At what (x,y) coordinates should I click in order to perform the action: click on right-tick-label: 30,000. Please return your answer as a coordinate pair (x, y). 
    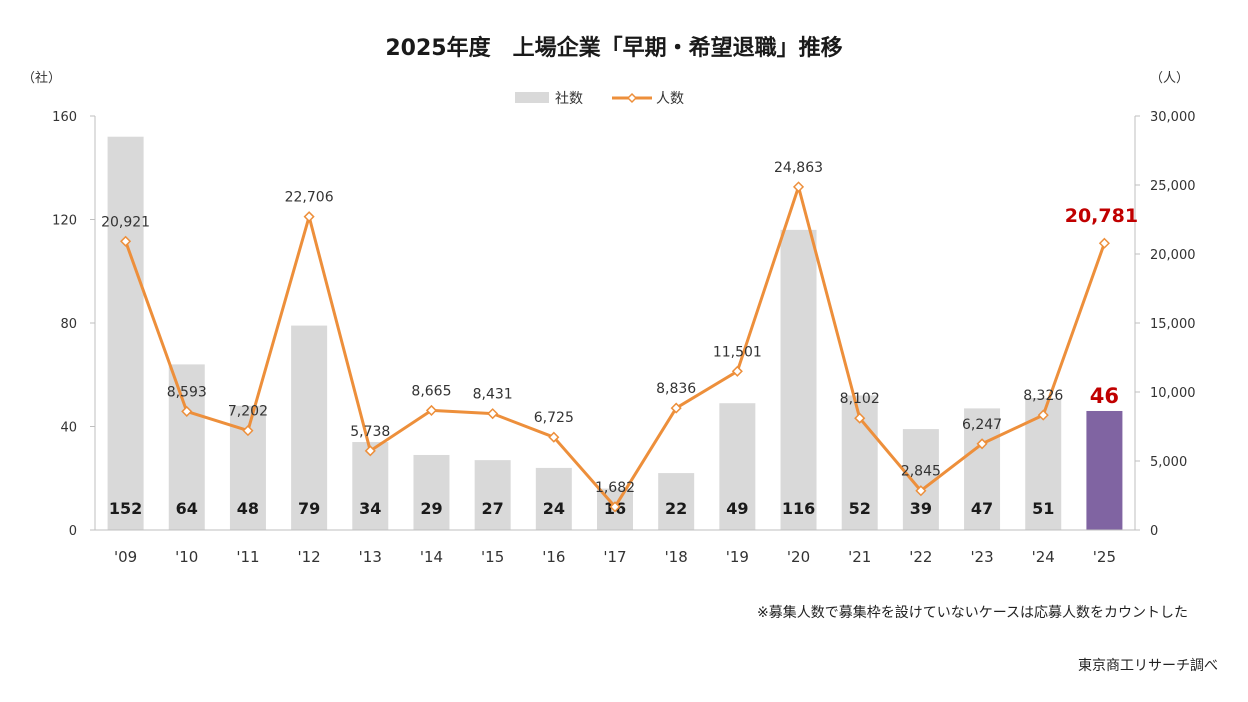
    Looking at the image, I should click on (1173, 117).